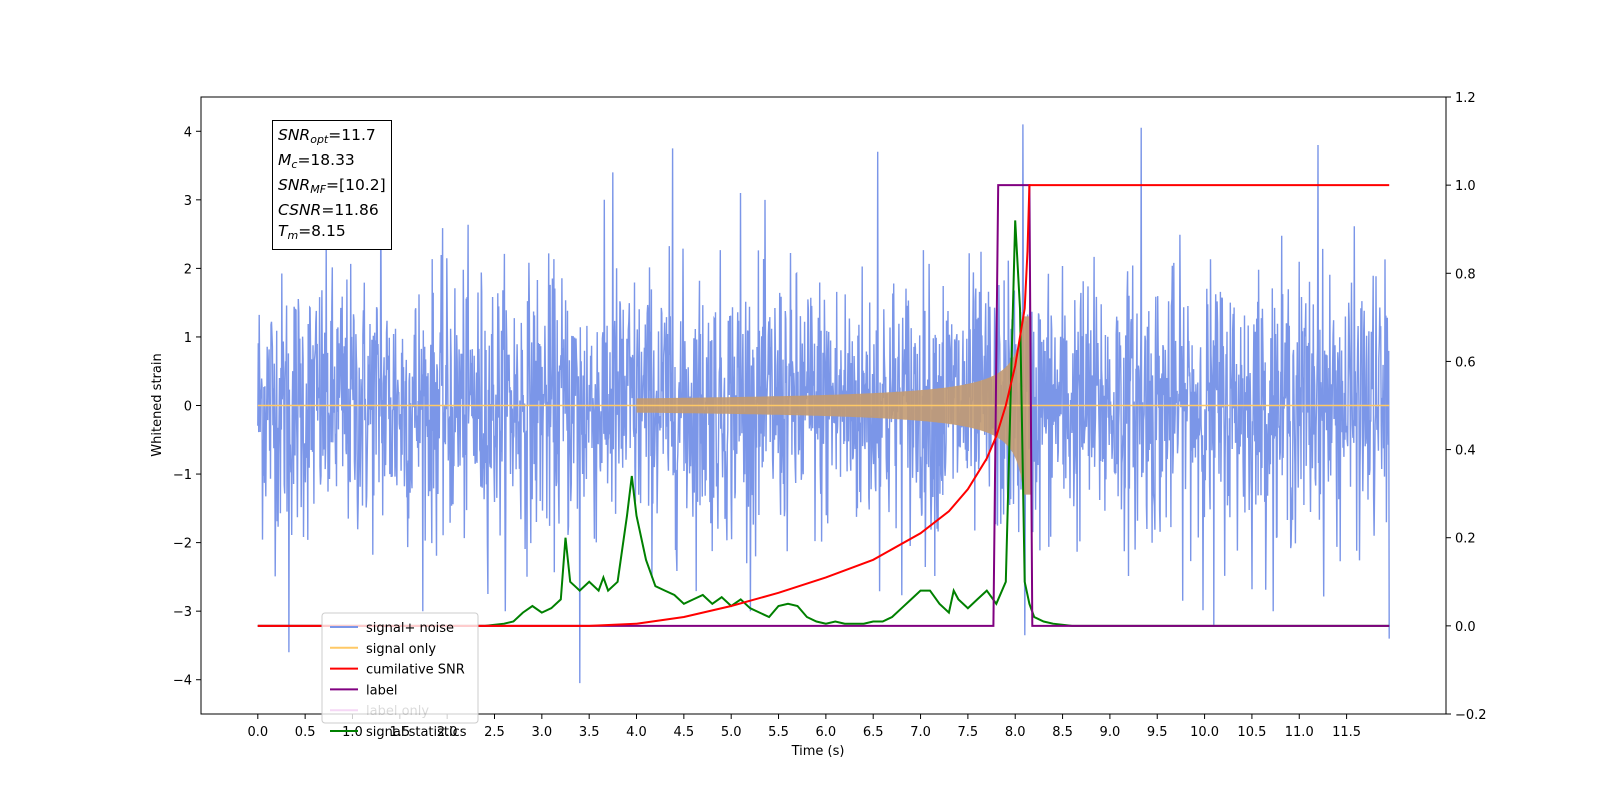 This screenshot has height=800, width=1600. Describe the element at coordinates (1299, 732) in the screenshot. I see `x-tick-label: 11.0` at that location.